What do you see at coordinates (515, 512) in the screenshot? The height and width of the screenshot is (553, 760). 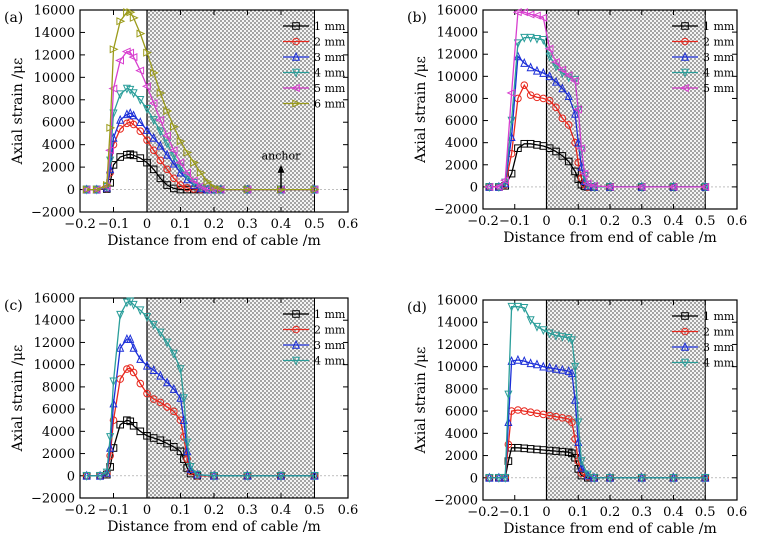 I see `x-tick-label: −0.1` at bounding box center [515, 512].